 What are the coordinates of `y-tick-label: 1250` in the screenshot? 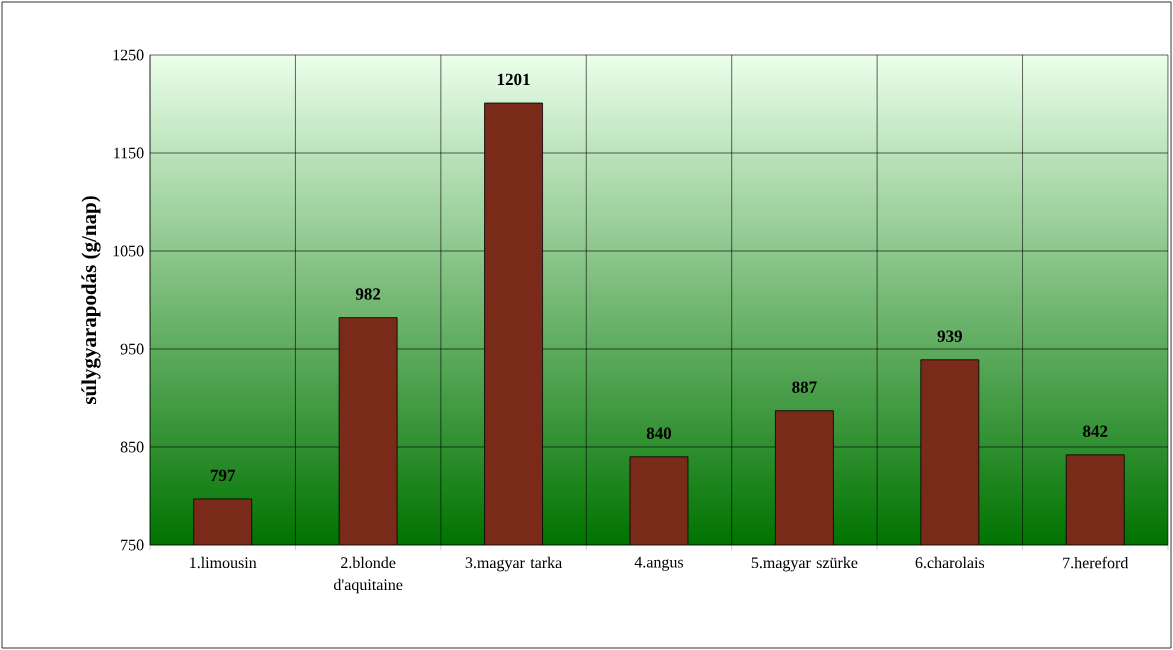 It's located at (128, 55).